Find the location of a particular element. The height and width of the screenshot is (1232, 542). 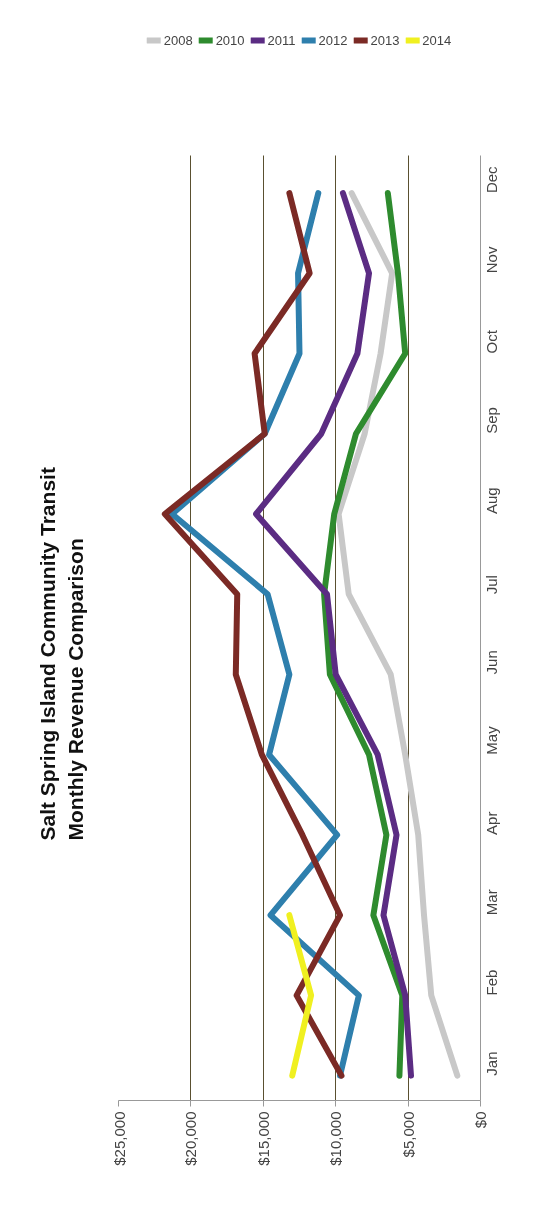

legend-label: 2011 is located at coordinates (281, 40).